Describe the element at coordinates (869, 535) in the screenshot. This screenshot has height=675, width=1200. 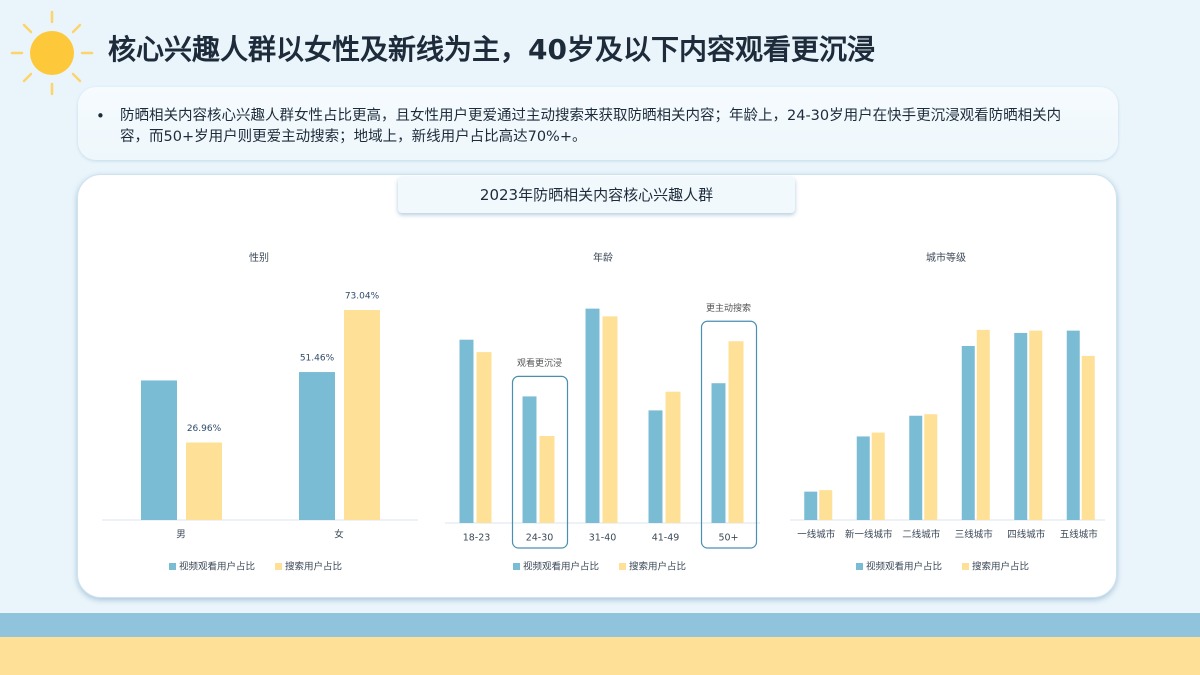
I see `x-tick-label: 新一线城市` at that location.